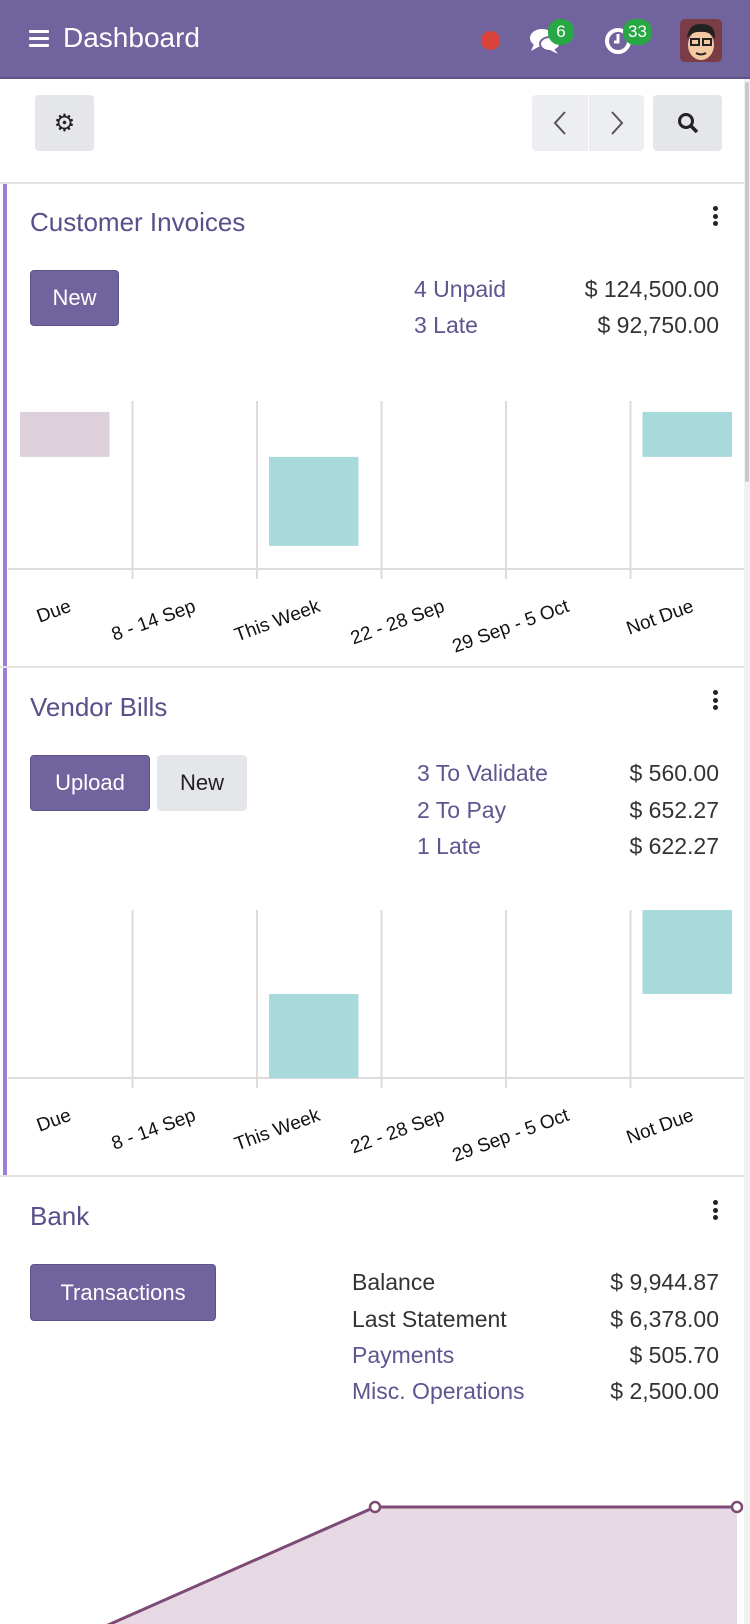 The width and height of the screenshot is (750, 1624). Describe the element at coordinates (674, 773) in the screenshot. I see `to-validate-amount: $ 560.00` at that location.